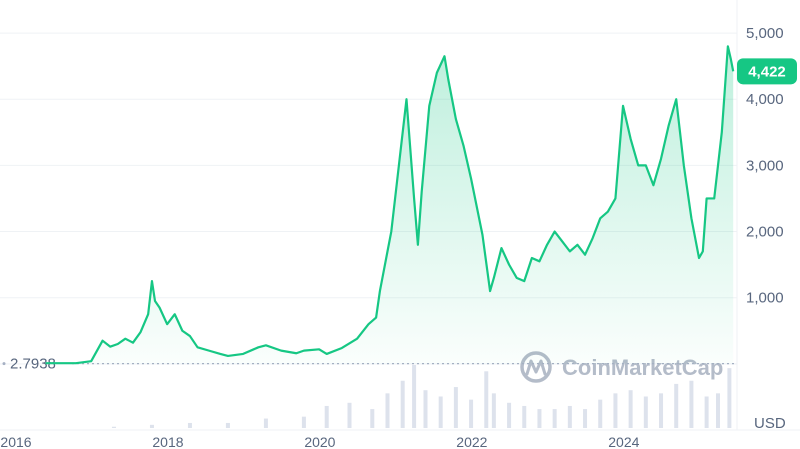 The image size is (800, 449). I want to click on y-tick-label: 1,000, so click(765, 298).